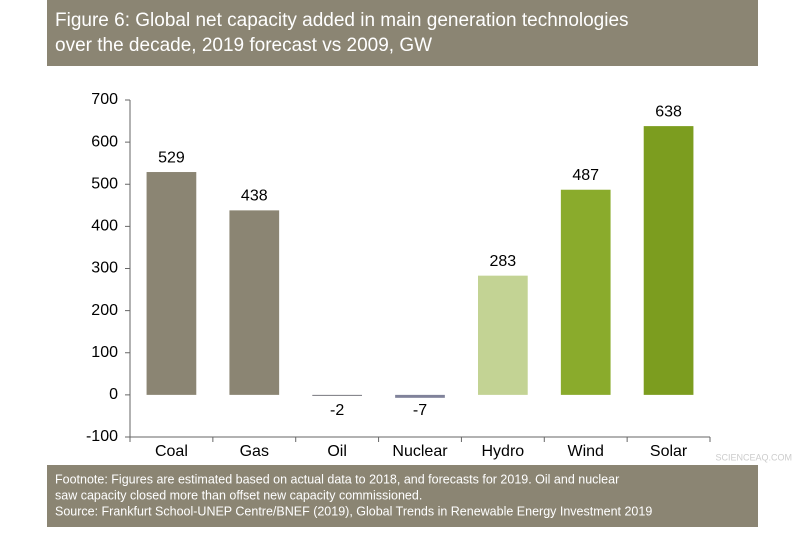 The height and width of the screenshot is (535, 800). Describe the element at coordinates (171, 451) in the screenshot. I see `x-tick-label: Coal` at that location.